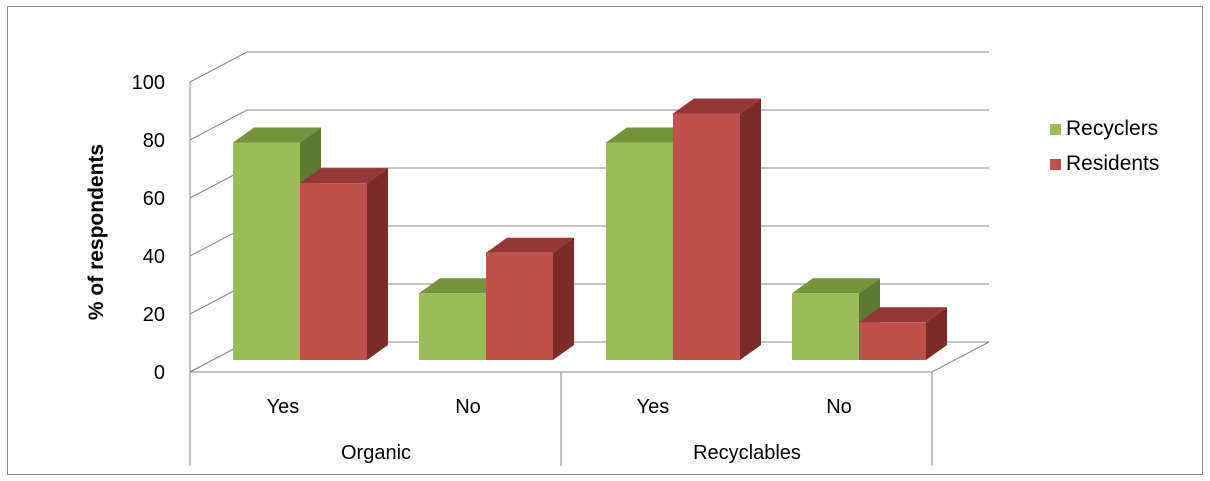 The height and width of the screenshot is (481, 1210). Describe the element at coordinates (1112, 163) in the screenshot. I see `legend-label: Residents` at that location.